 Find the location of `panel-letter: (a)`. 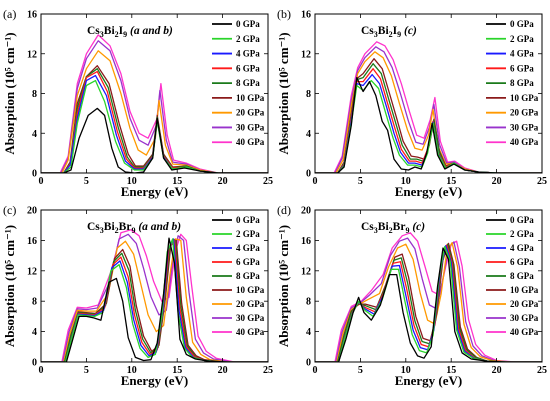

panel-letter: (a) is located at coordinates (9, 14).